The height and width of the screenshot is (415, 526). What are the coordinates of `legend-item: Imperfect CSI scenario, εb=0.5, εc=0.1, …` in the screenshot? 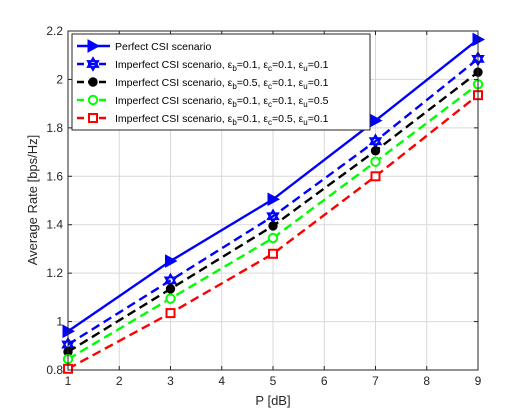 It's located at (203, 84).